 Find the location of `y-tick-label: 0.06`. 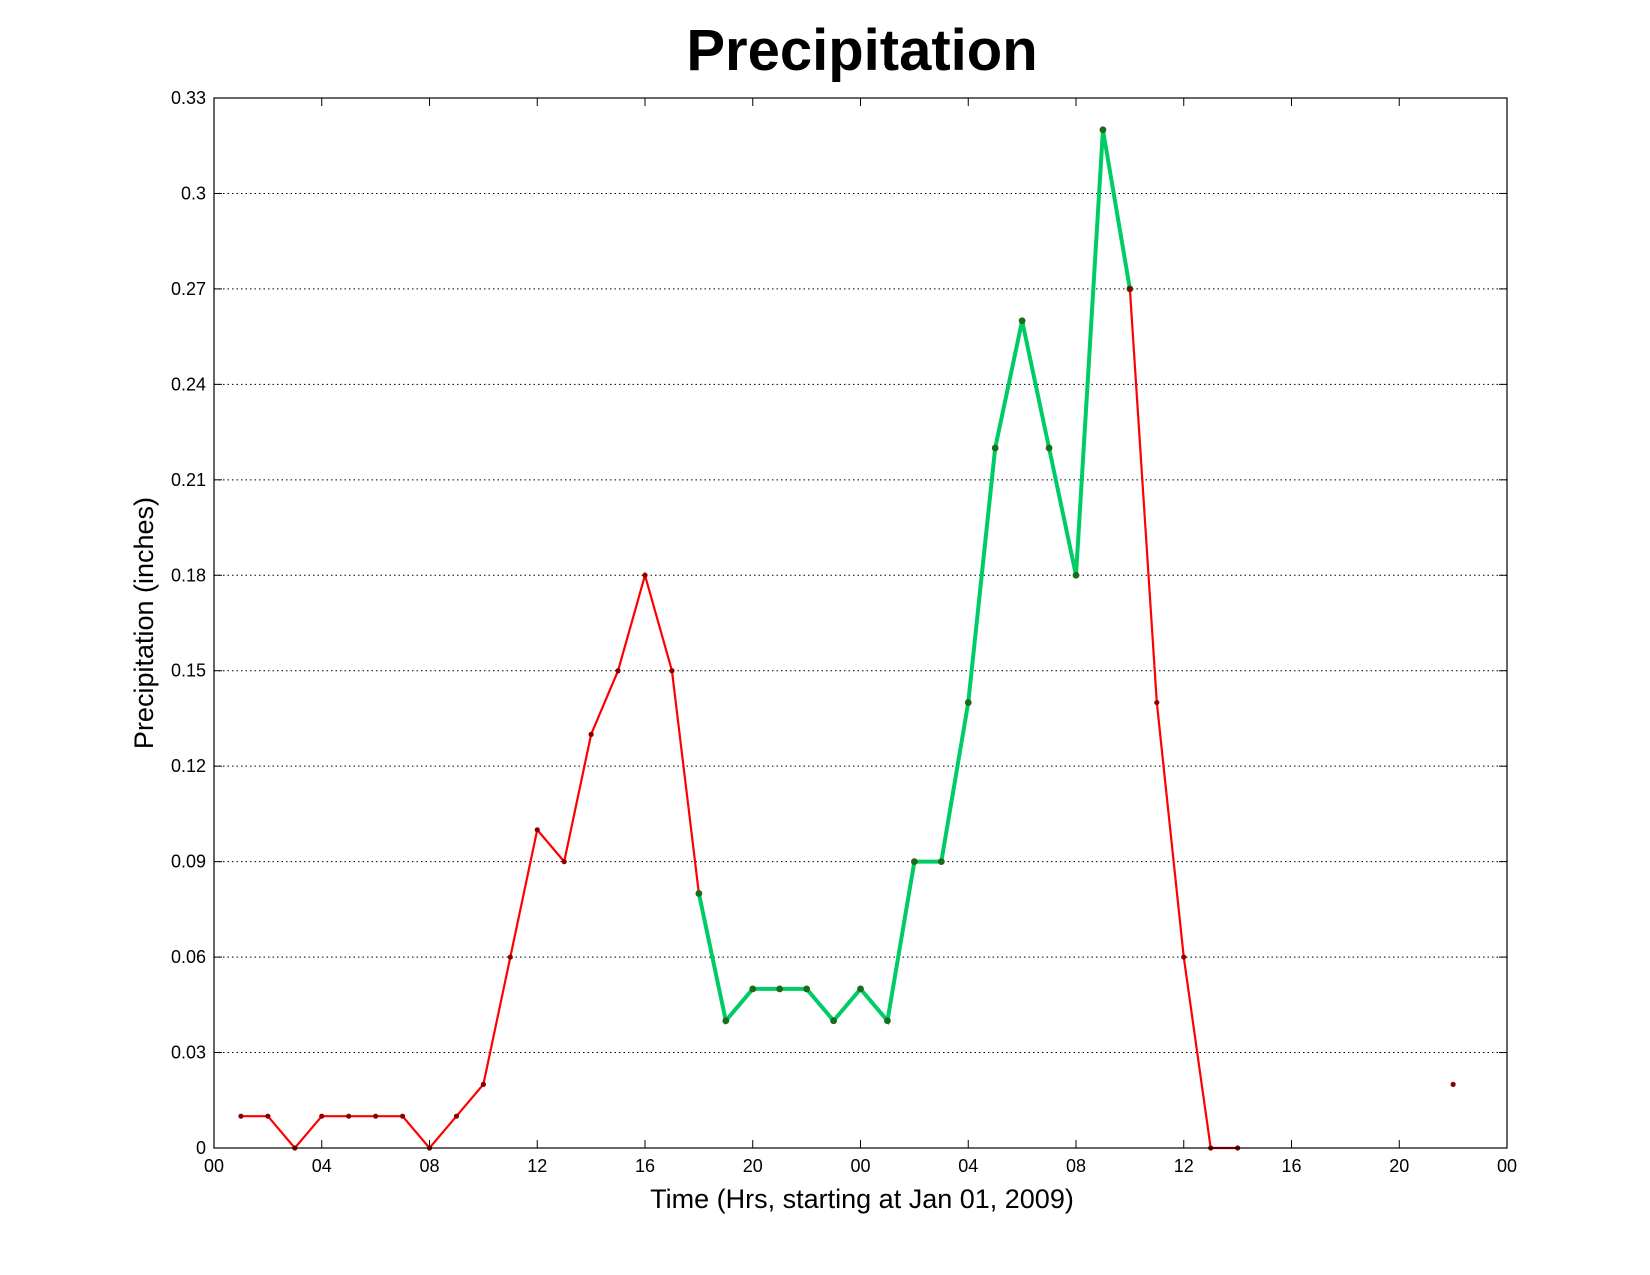

y-tick-label: 0.06 is located at coordinates (188, 957).